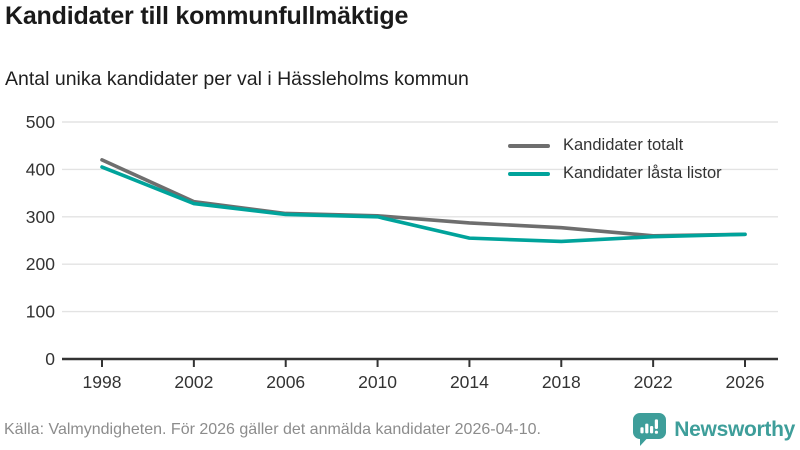 This screenshot has height=450, width=800. I want to click on svg-text: 2026, so click(745, 382).